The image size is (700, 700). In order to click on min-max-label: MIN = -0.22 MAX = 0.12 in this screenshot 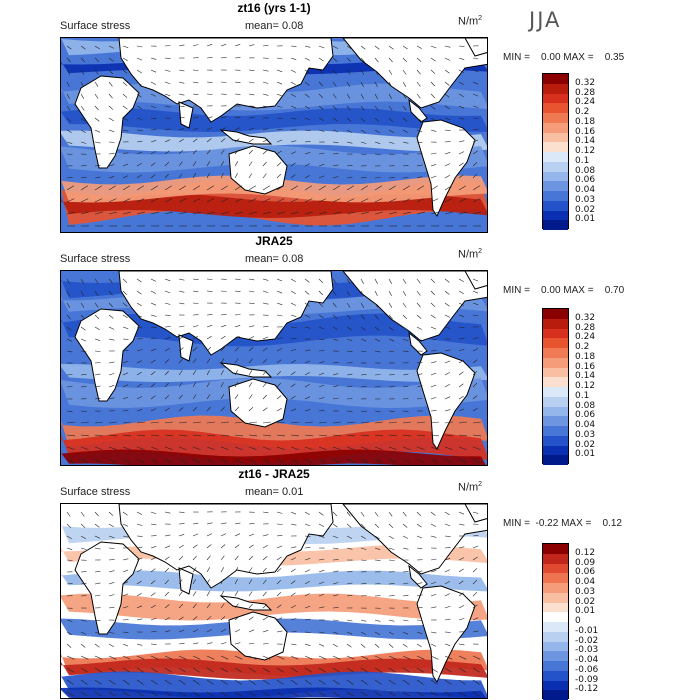, I will do `click(562, 523)`.